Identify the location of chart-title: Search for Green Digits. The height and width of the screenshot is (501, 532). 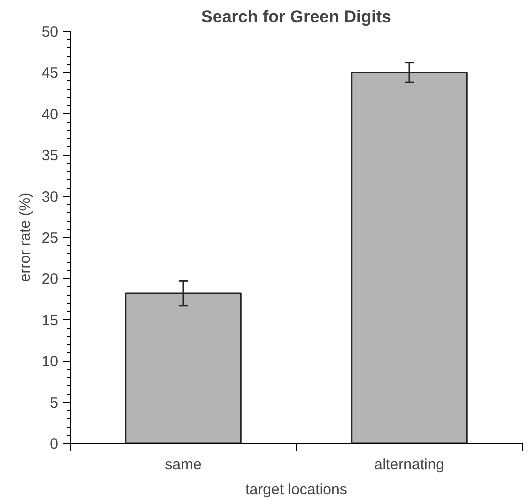
(297, 17).